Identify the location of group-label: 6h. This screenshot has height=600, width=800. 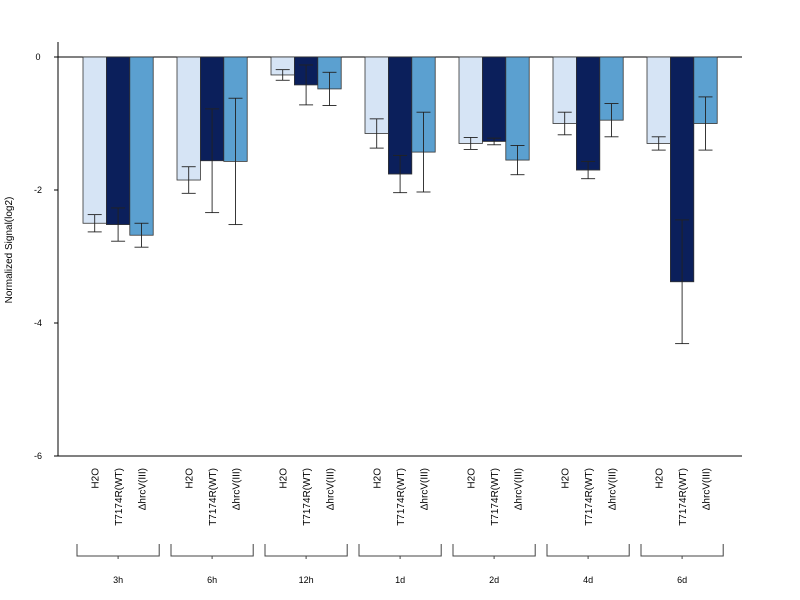
(212, 580).